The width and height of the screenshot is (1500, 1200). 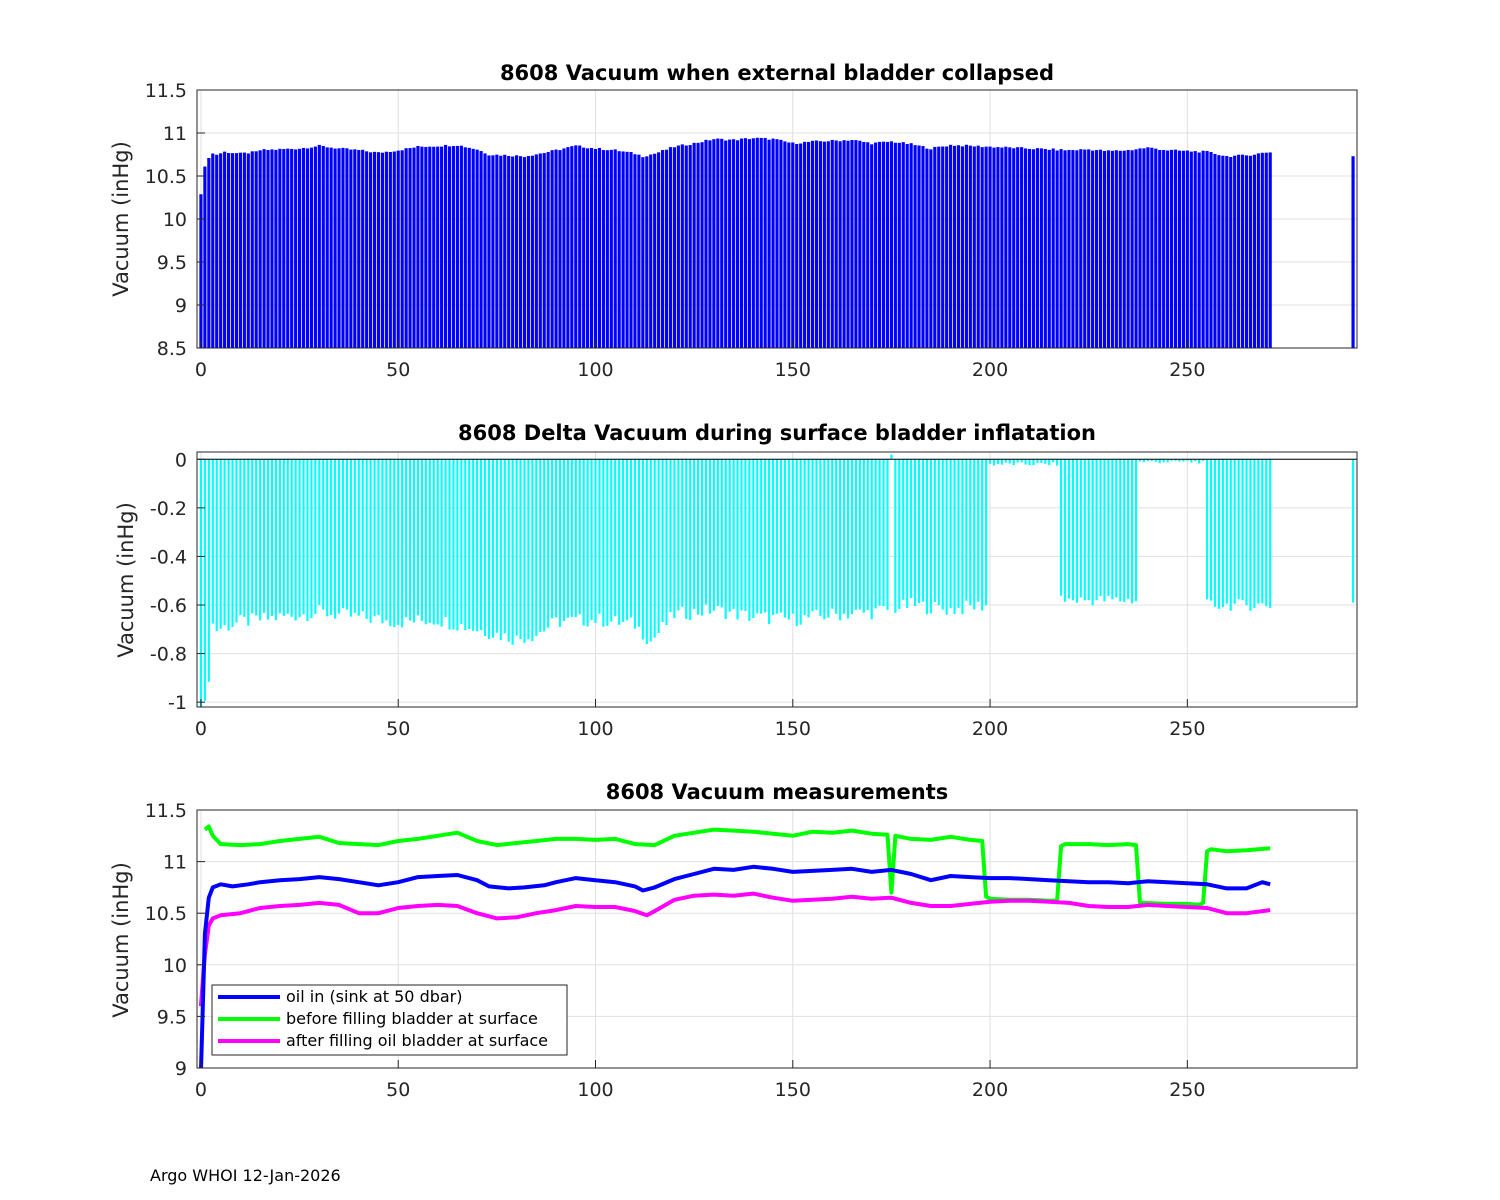 What do you see at coordinates (175, 220) in the screenshot?
I see `y-tick-label: 10` at bounding box center [175, 220].